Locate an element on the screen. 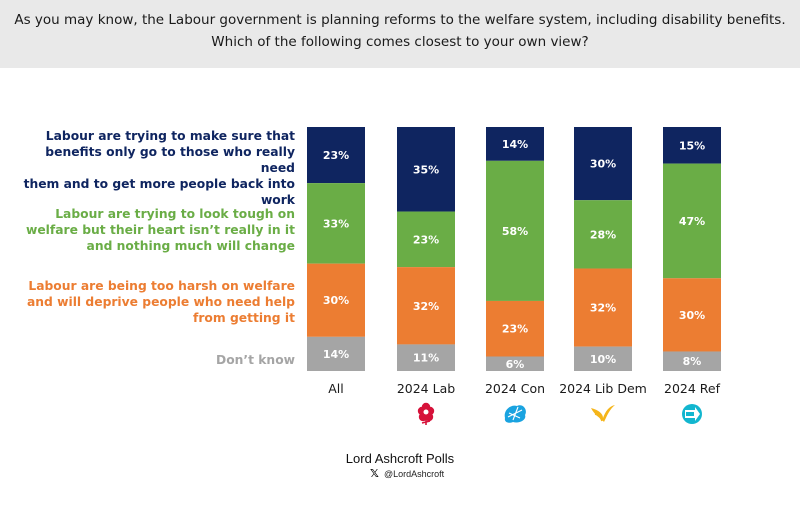  category-label: 2024 Lib Dem is located at coordinates (603, 388).